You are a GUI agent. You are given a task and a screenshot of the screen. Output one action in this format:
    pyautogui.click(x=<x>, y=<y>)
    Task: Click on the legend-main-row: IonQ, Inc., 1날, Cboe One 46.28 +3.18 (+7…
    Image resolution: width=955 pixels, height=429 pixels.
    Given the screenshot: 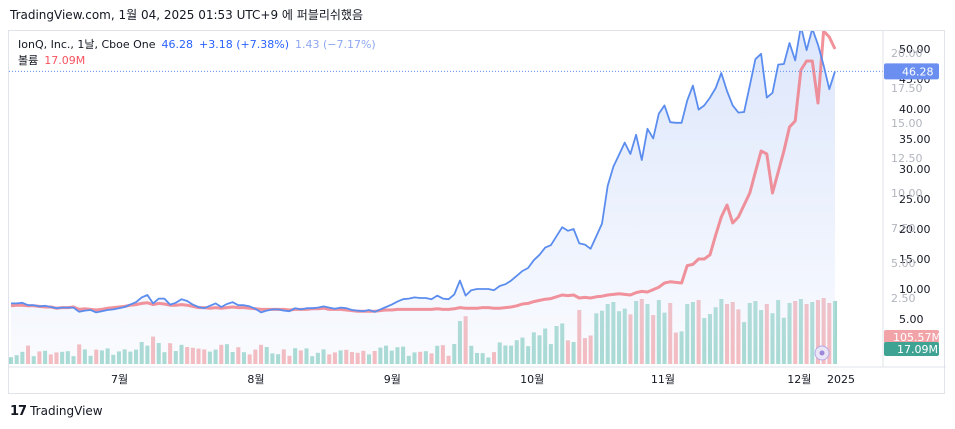 What is the action you would take?
    pyautogui.click(x=197, y=44)
    